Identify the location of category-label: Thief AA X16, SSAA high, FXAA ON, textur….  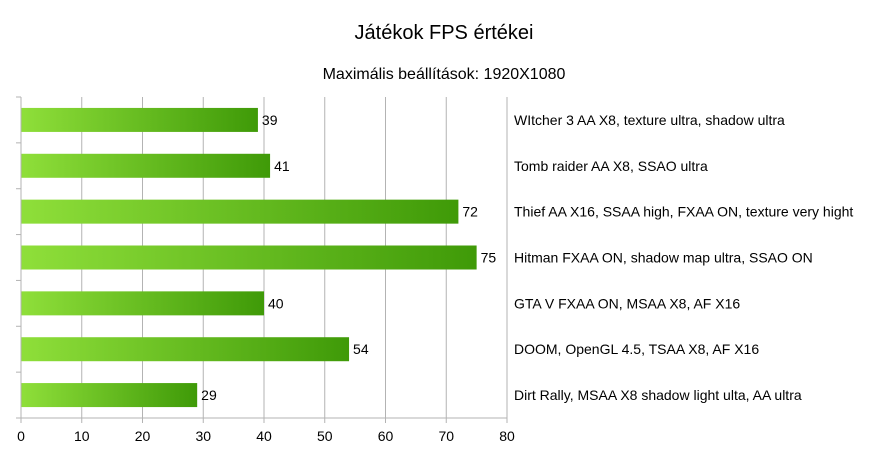
(683, 212).